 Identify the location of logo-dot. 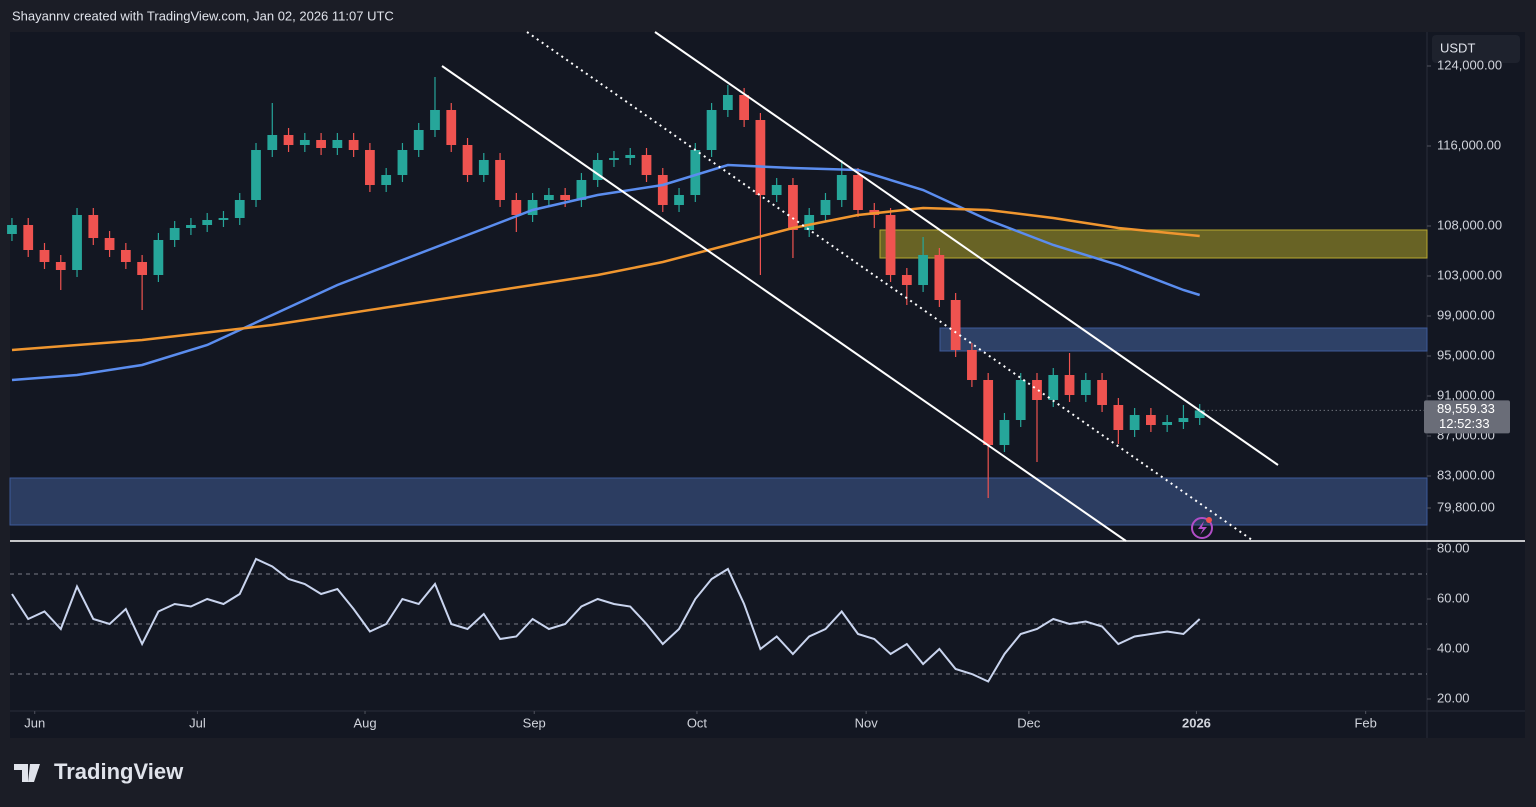
(36, 767).